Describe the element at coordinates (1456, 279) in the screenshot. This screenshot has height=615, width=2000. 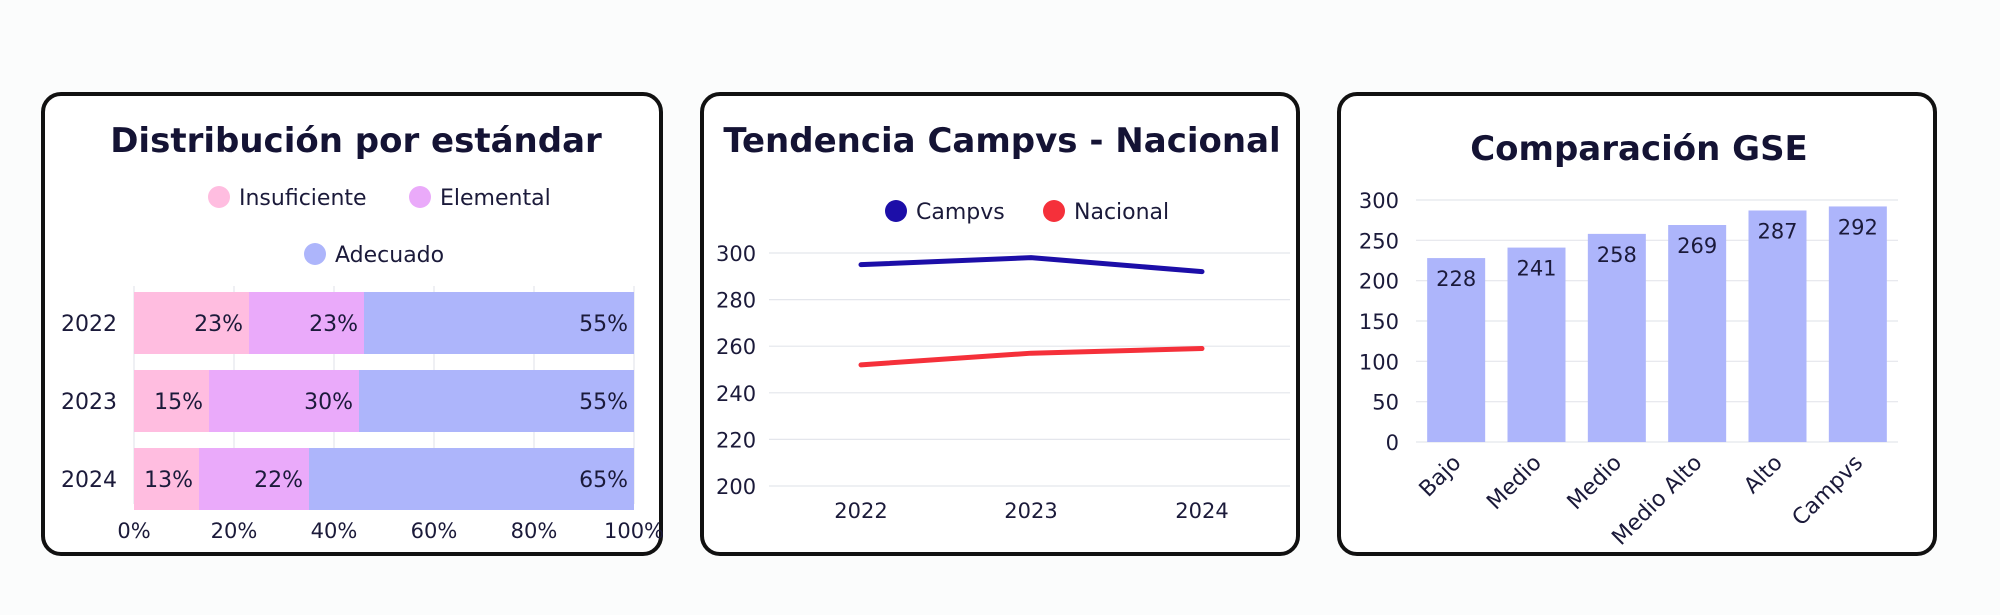
I see `bar-value-label: 228` at that location.